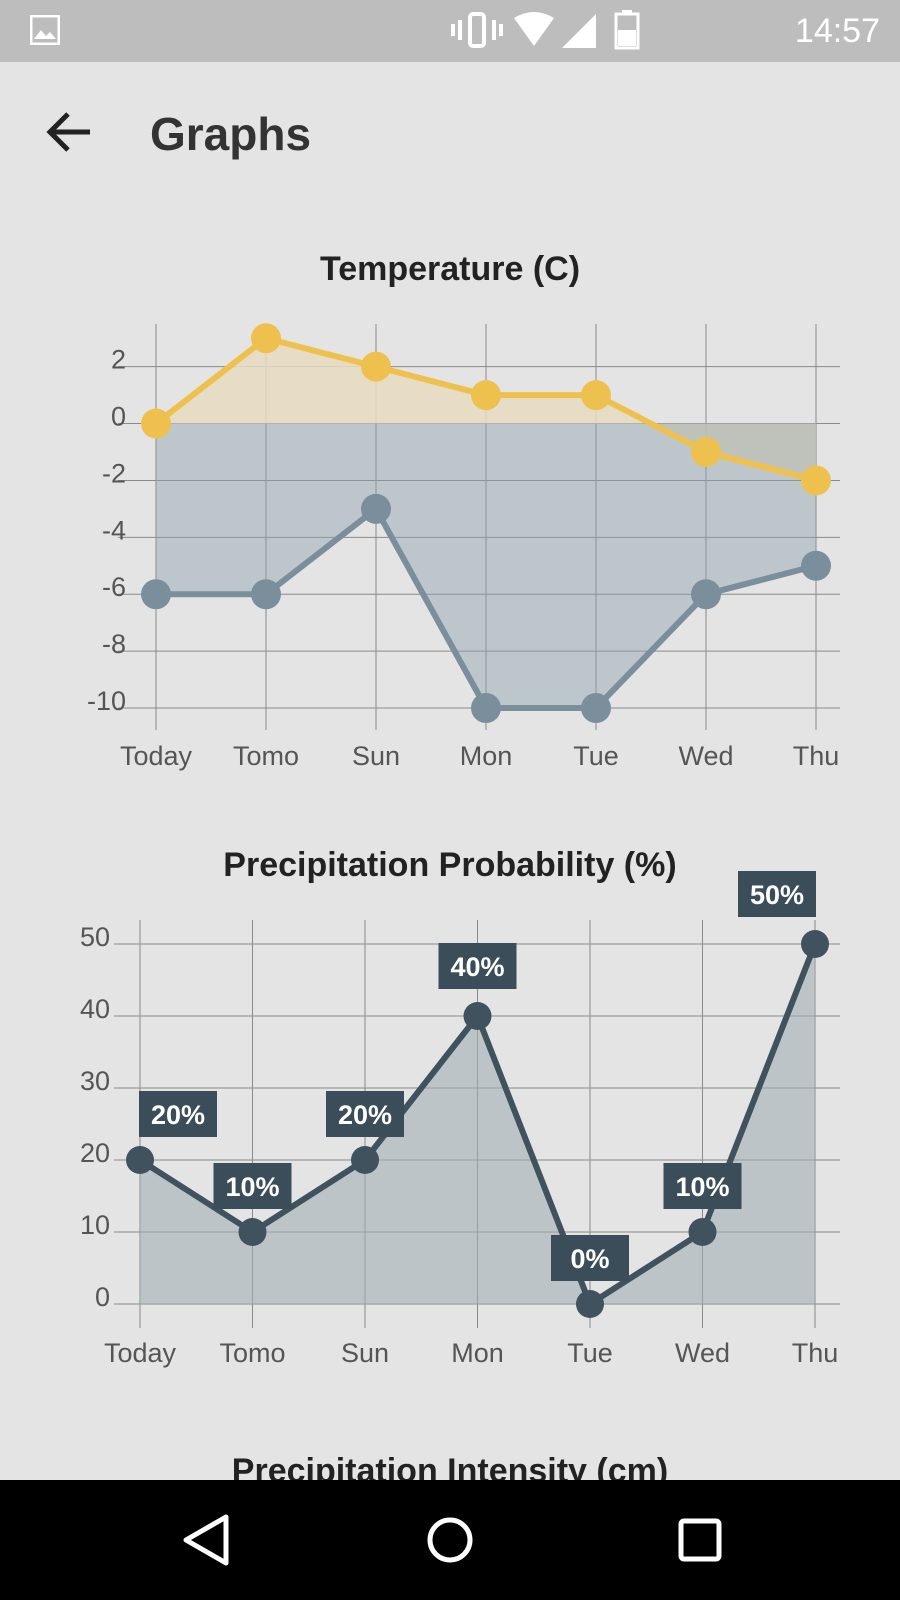 The image size is (900, 1600). I want to click on y-tick-label: 40, so click(95, 1009).